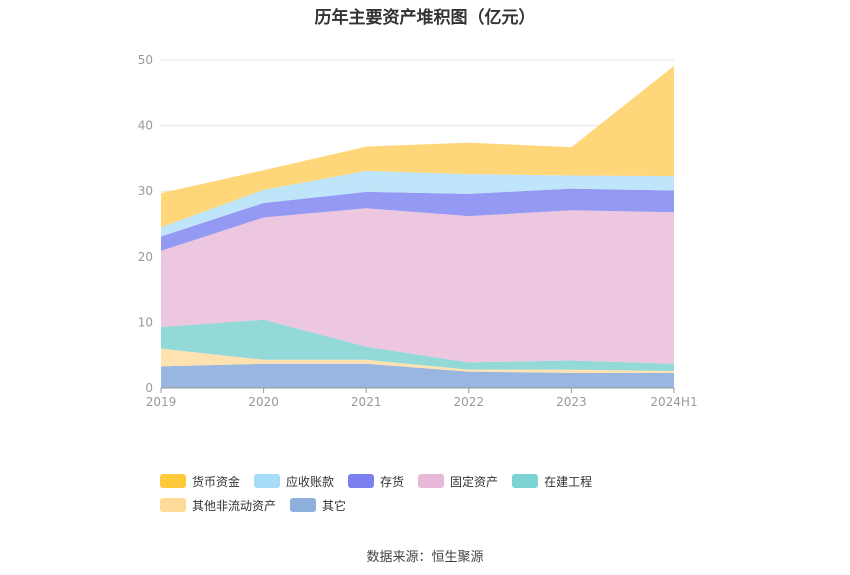 The image size is (850, 575). What do you see at coordinates (149, 388) in the screenshot?
I see `y-tick-label: 0` at bounding box center [149, 388].